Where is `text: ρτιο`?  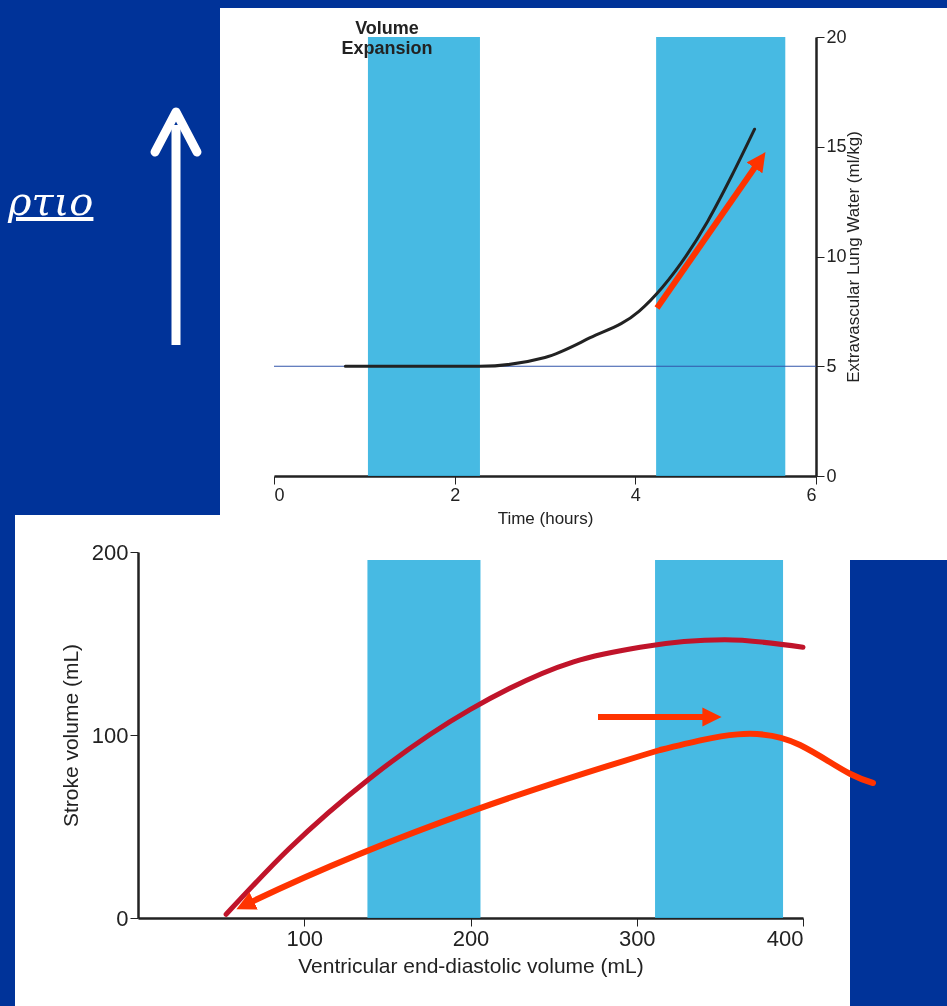
text: ρτιο is located at coordinates (51, 201).